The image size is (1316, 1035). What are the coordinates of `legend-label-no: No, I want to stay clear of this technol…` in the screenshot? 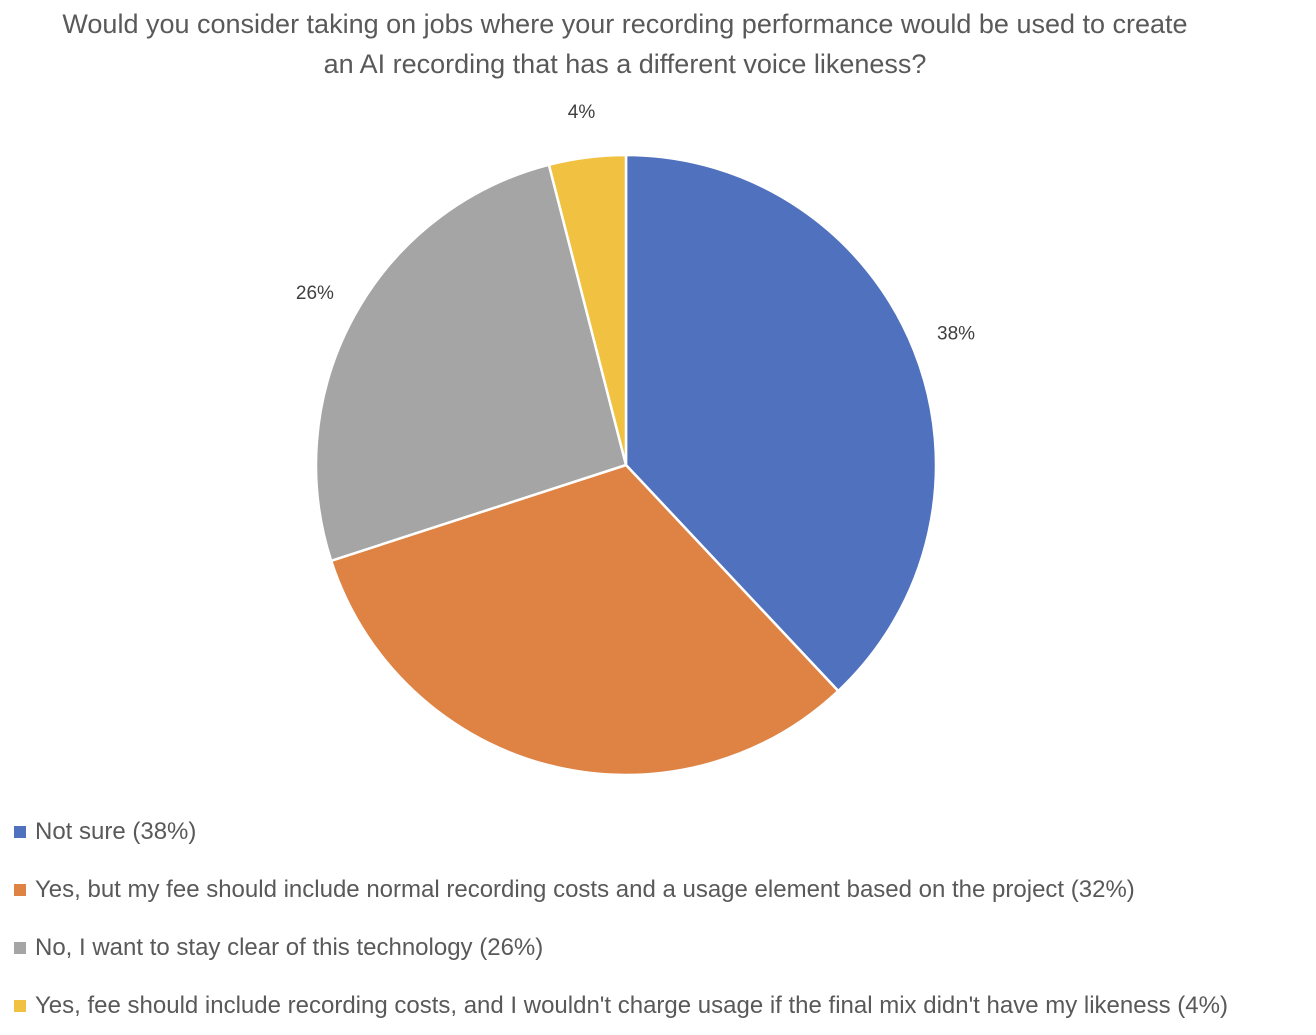 It's located at (289, 947).